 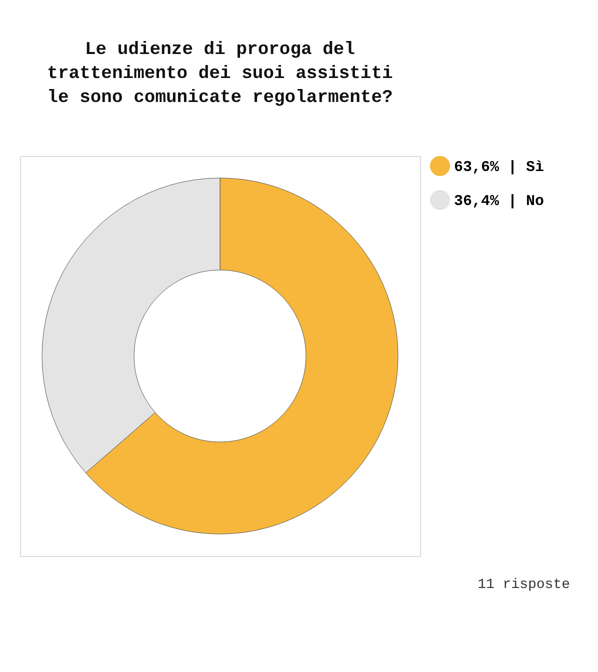 What do you see at coordinates (220, 50) in the screenshot?
I see `text: Le udienze di proroga del` at bounding box center [220, 50].